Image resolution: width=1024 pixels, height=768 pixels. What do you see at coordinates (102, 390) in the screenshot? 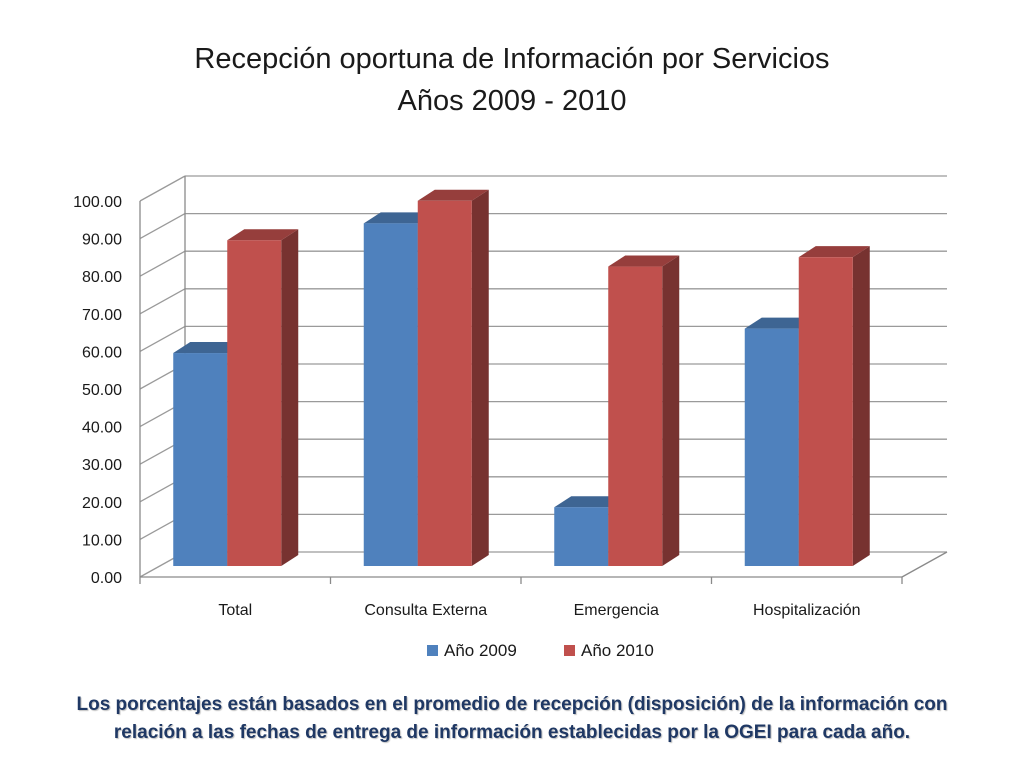
I see `y-tick-label: 50.00` at bounding box center [102, 390].